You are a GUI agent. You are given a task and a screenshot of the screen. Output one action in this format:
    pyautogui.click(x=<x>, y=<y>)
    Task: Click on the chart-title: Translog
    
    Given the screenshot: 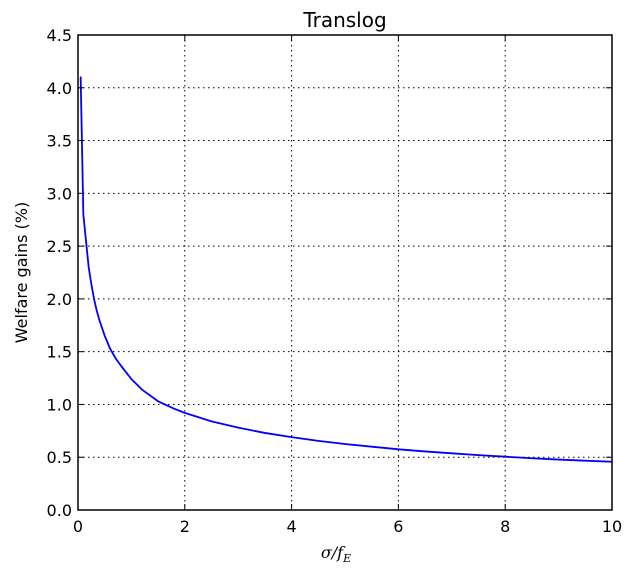 What is the action you would take?
    pyautogui.click(x=344, y=20)
    